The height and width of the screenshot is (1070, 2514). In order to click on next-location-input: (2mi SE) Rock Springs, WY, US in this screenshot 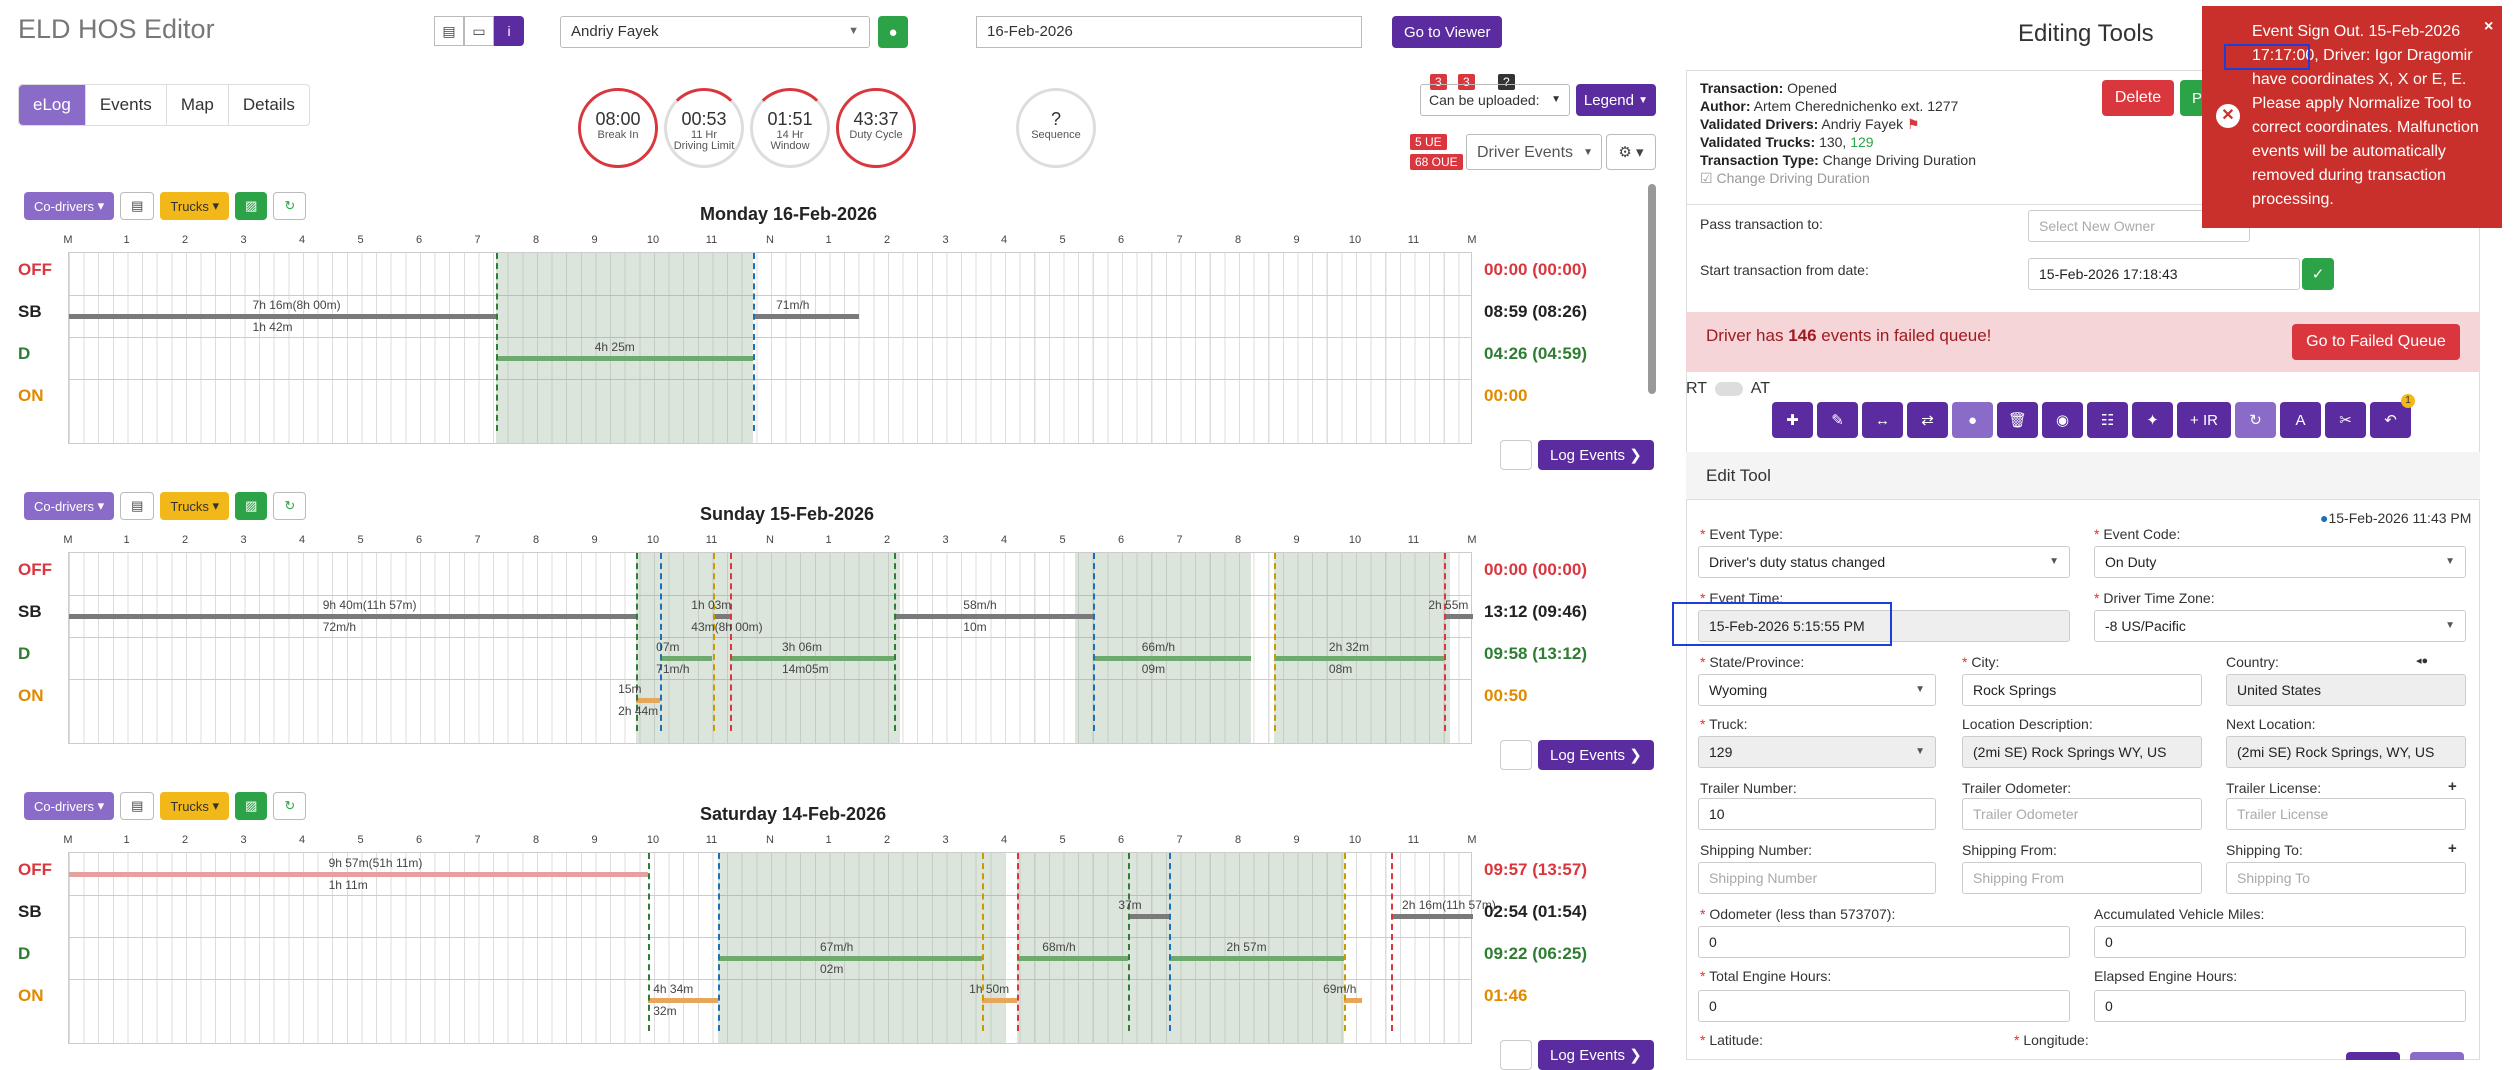, I will do `click(2346, 752)`.